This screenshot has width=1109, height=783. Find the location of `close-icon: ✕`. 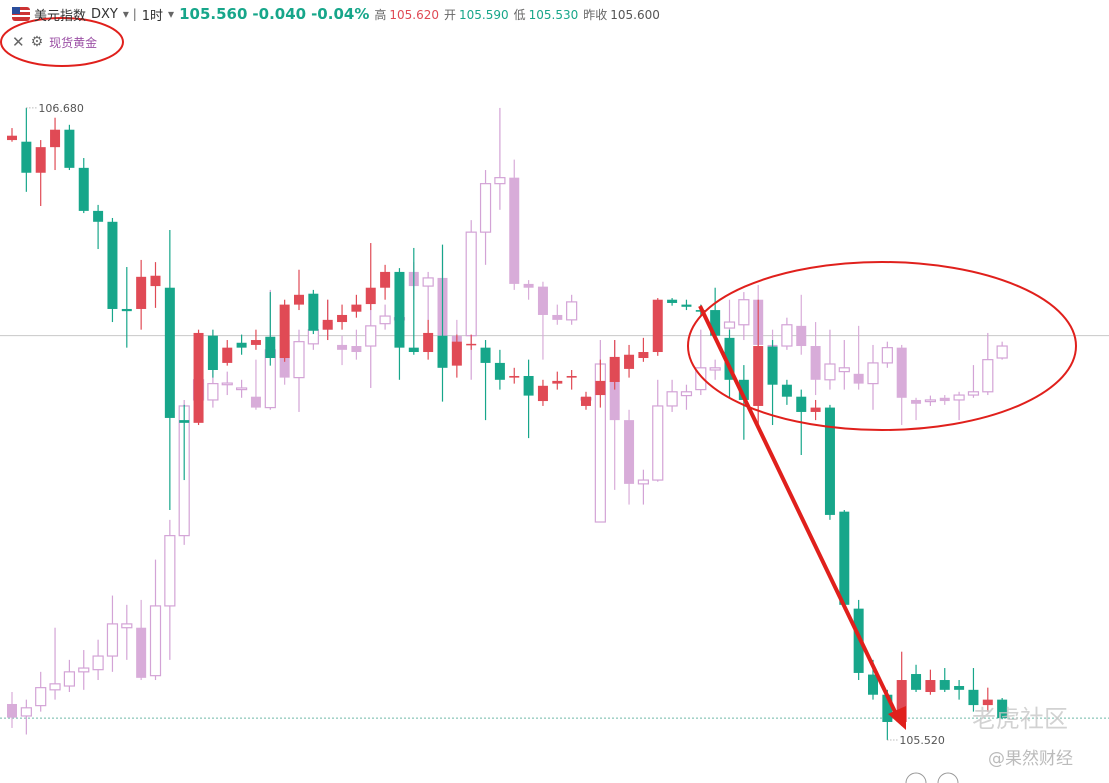

close-icon: ✕ is located at coordinates (18, 42).